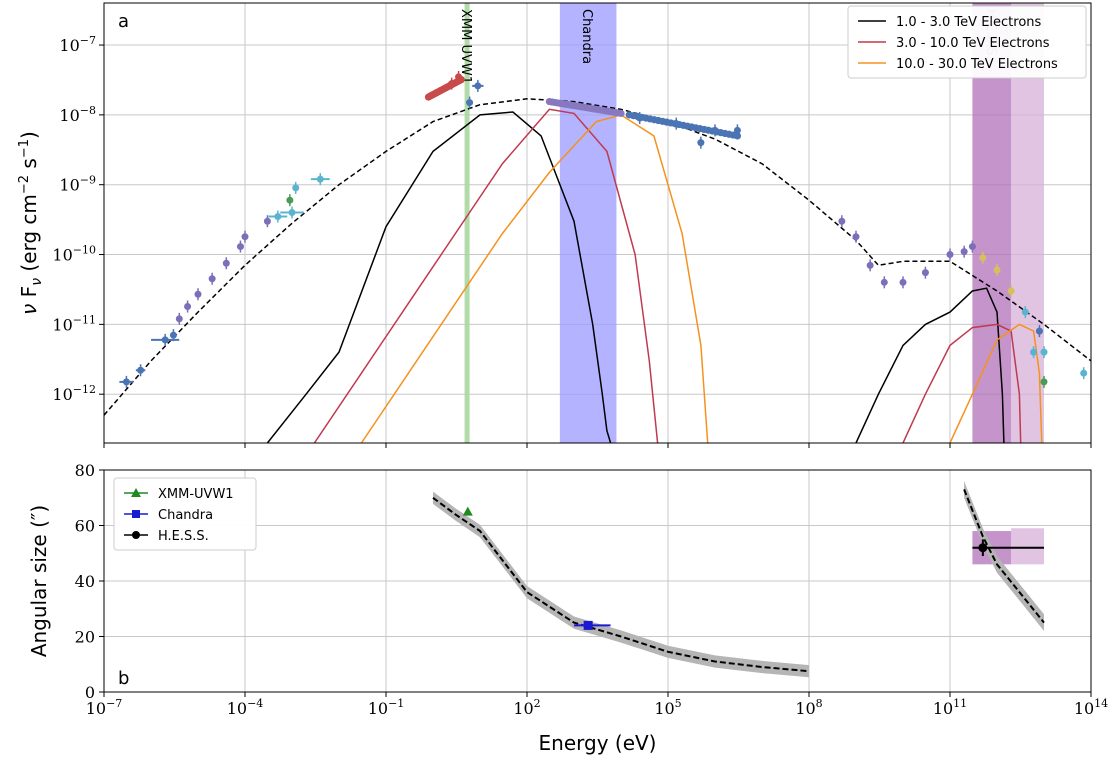 Image resolution: width=1116 pixels, height=760 pixels. What do you see at coordinates (104, 707) in the screenshot?
I see `x-tick-label: 10⁻⁷` at bounding box center [104, 707].